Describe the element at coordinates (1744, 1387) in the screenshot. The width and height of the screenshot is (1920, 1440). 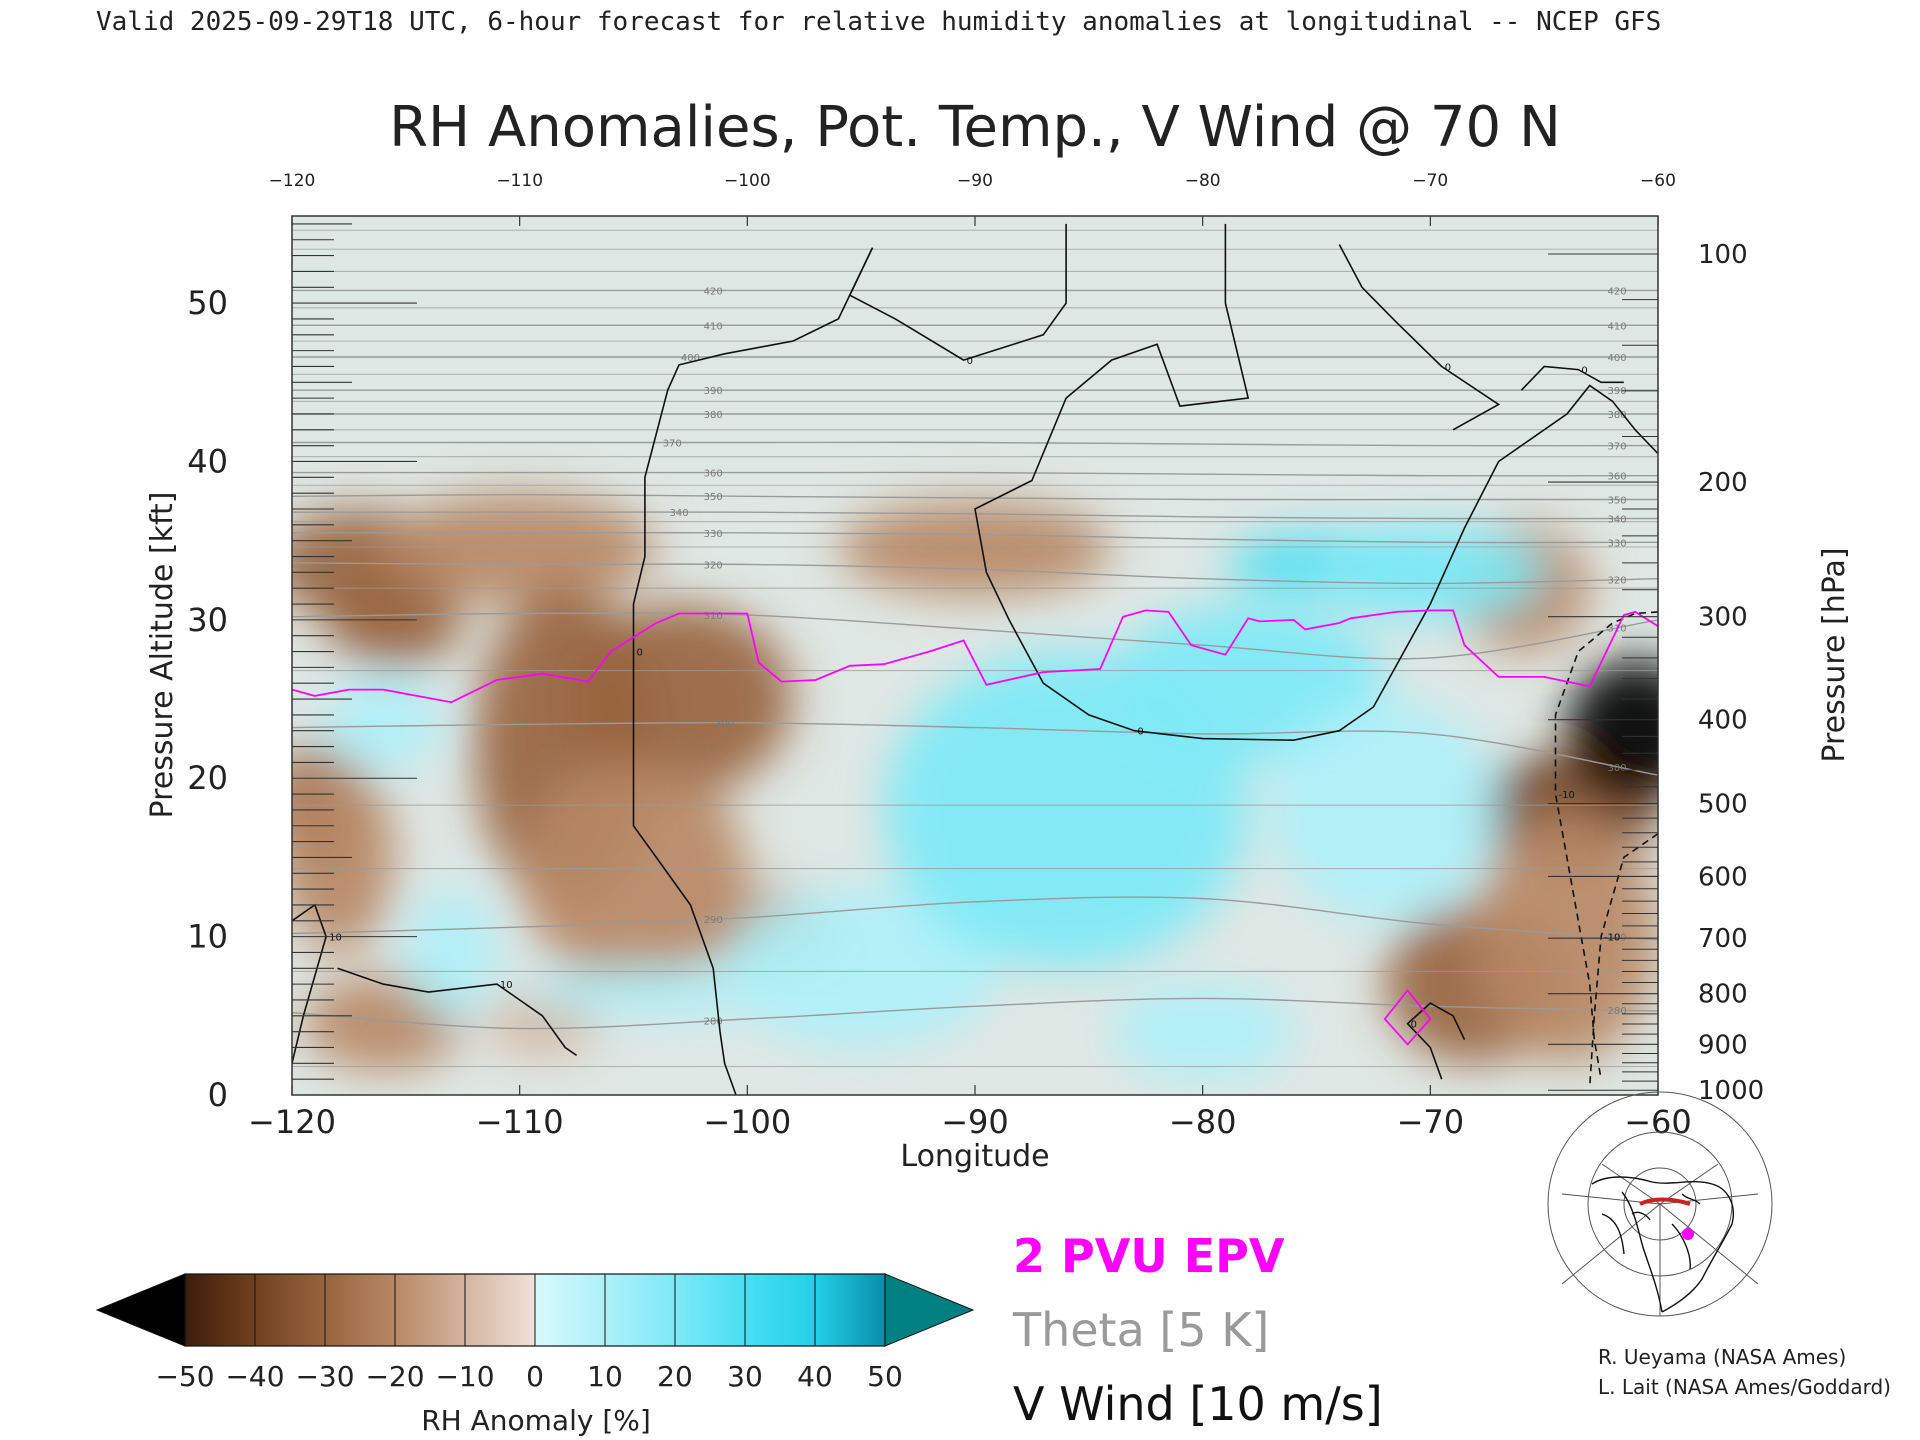
I see `credit-line-2: L. Lait (NASA Ames/Goddard)` at that location.